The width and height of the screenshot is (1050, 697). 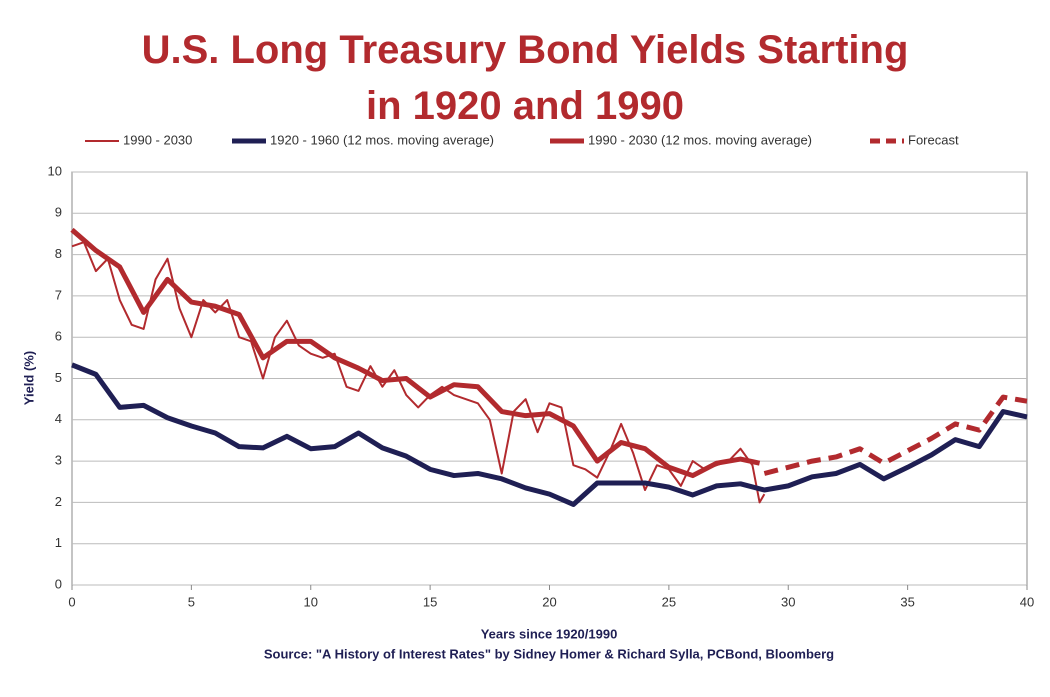 What do you see at coordinates (58, 418) in the screenshot?
I see `y-tick-label: 4` at bounding box center [58, 418].